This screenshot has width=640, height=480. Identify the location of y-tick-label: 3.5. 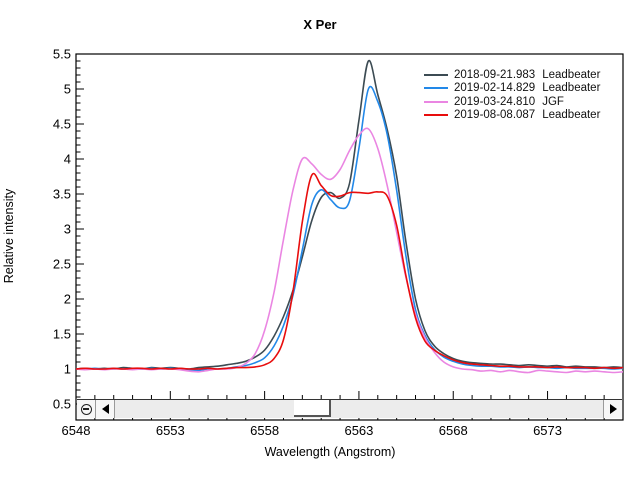
(62, 194).